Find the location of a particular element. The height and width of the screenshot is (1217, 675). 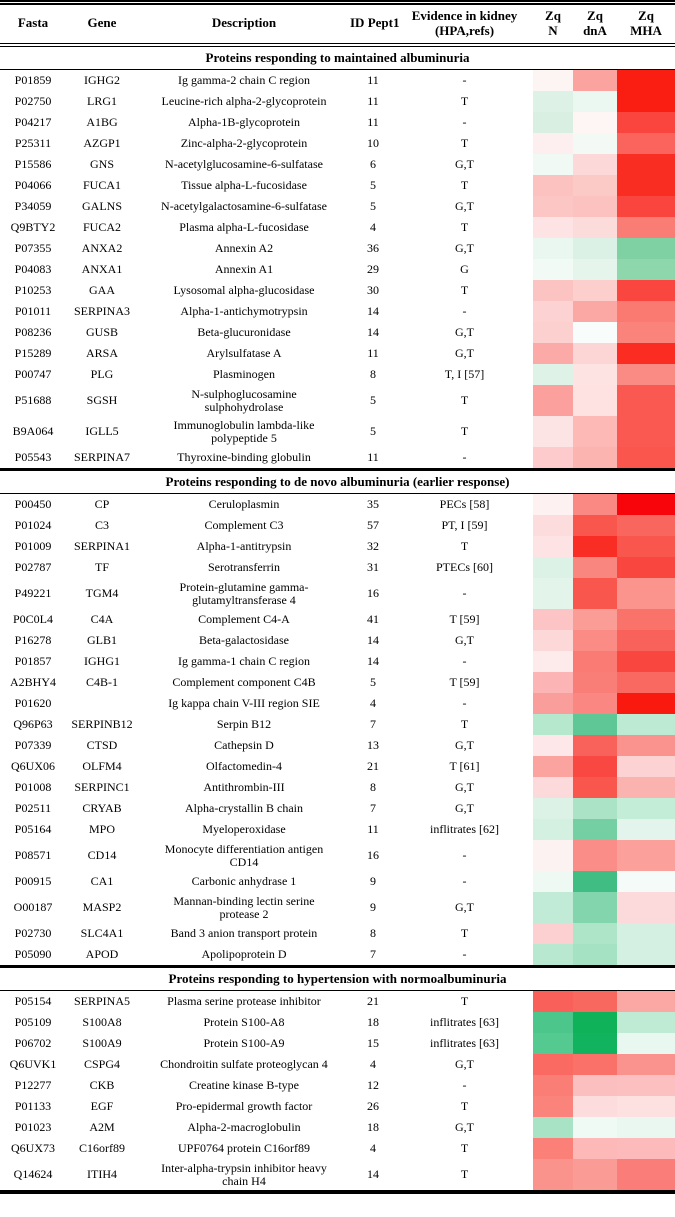

id-pept1-cell: 30 is located at coordinates (373, 290).